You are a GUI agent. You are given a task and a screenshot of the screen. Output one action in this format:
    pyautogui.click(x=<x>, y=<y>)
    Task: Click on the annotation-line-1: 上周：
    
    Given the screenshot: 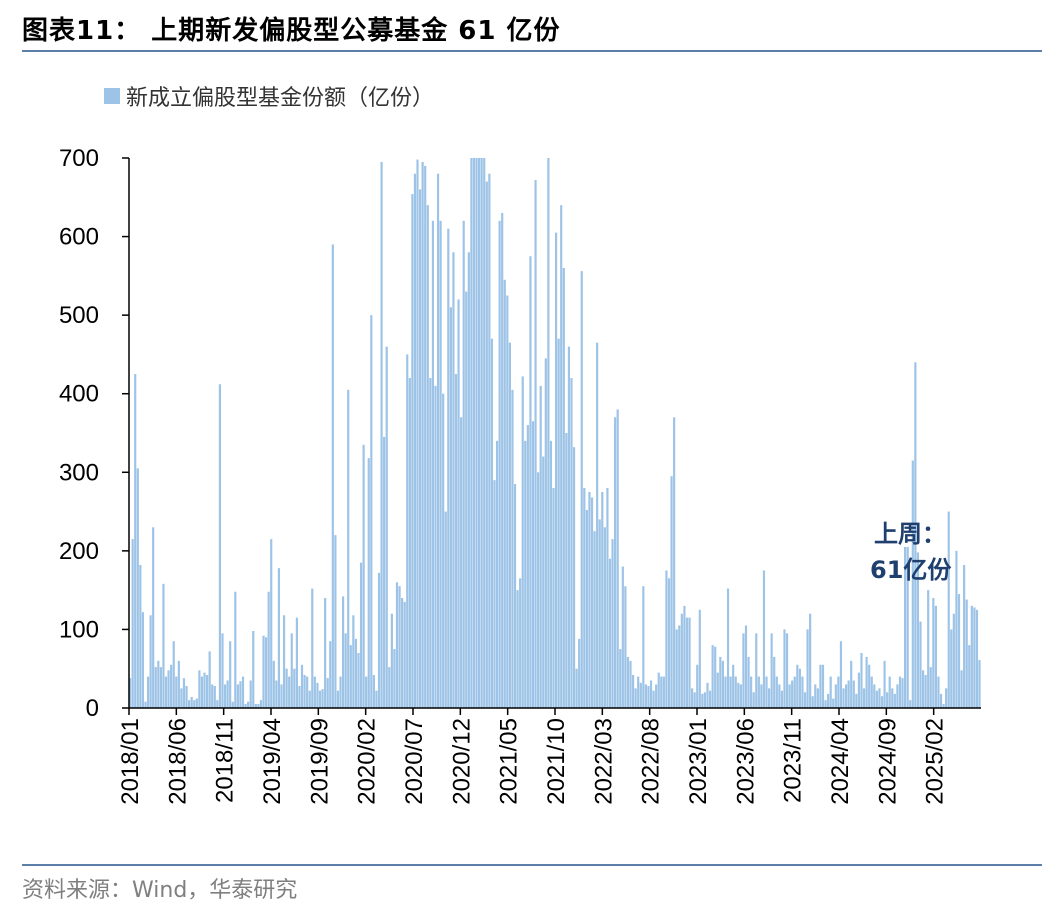 What is the action you would take?
    pyautogui.click(x=910, y=534)
    